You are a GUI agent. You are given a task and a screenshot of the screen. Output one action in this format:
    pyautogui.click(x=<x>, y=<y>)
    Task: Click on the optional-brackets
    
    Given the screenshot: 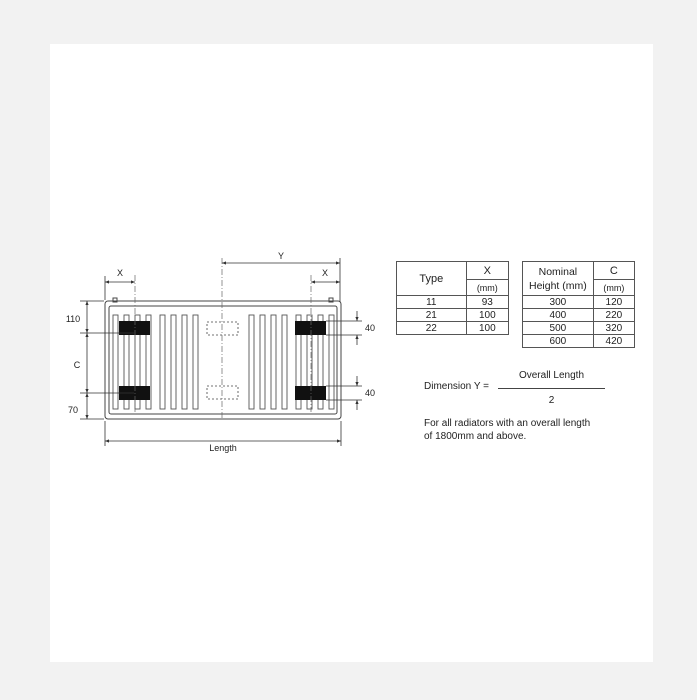 What is the action you would take?
    pyautogui.click(x=222, y=360)
    